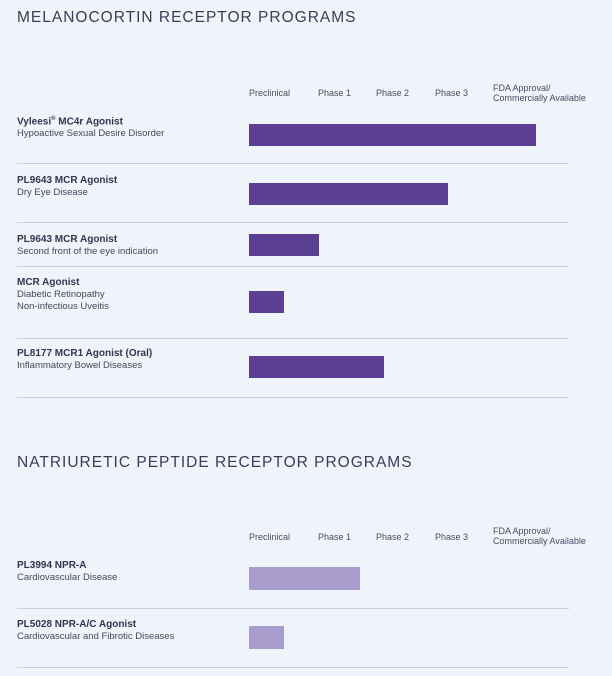 The image size is (612, 676). What do you see at coordinates (187, 17) in the screenshot?
I see `section-title-melanocortin: MELANOCORTIN RECEPTOR PROGRAMS` at bounding box center [187, 17].